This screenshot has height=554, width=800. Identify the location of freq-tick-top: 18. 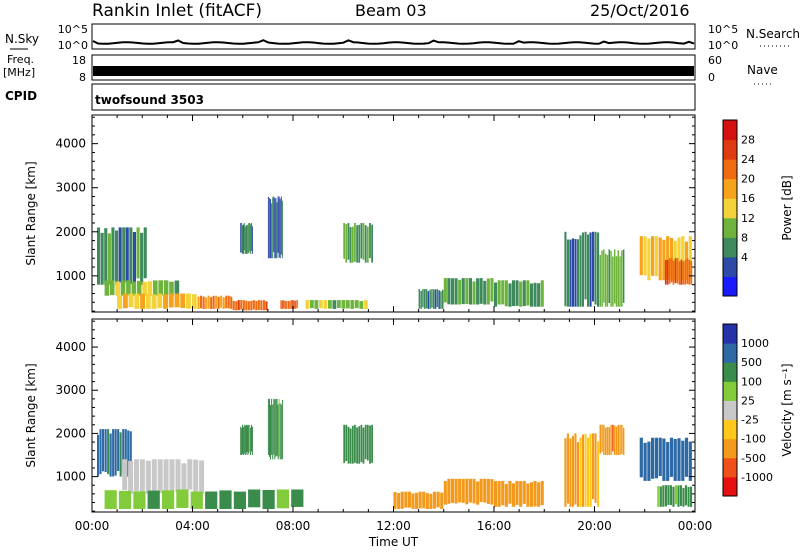
(79, 60).